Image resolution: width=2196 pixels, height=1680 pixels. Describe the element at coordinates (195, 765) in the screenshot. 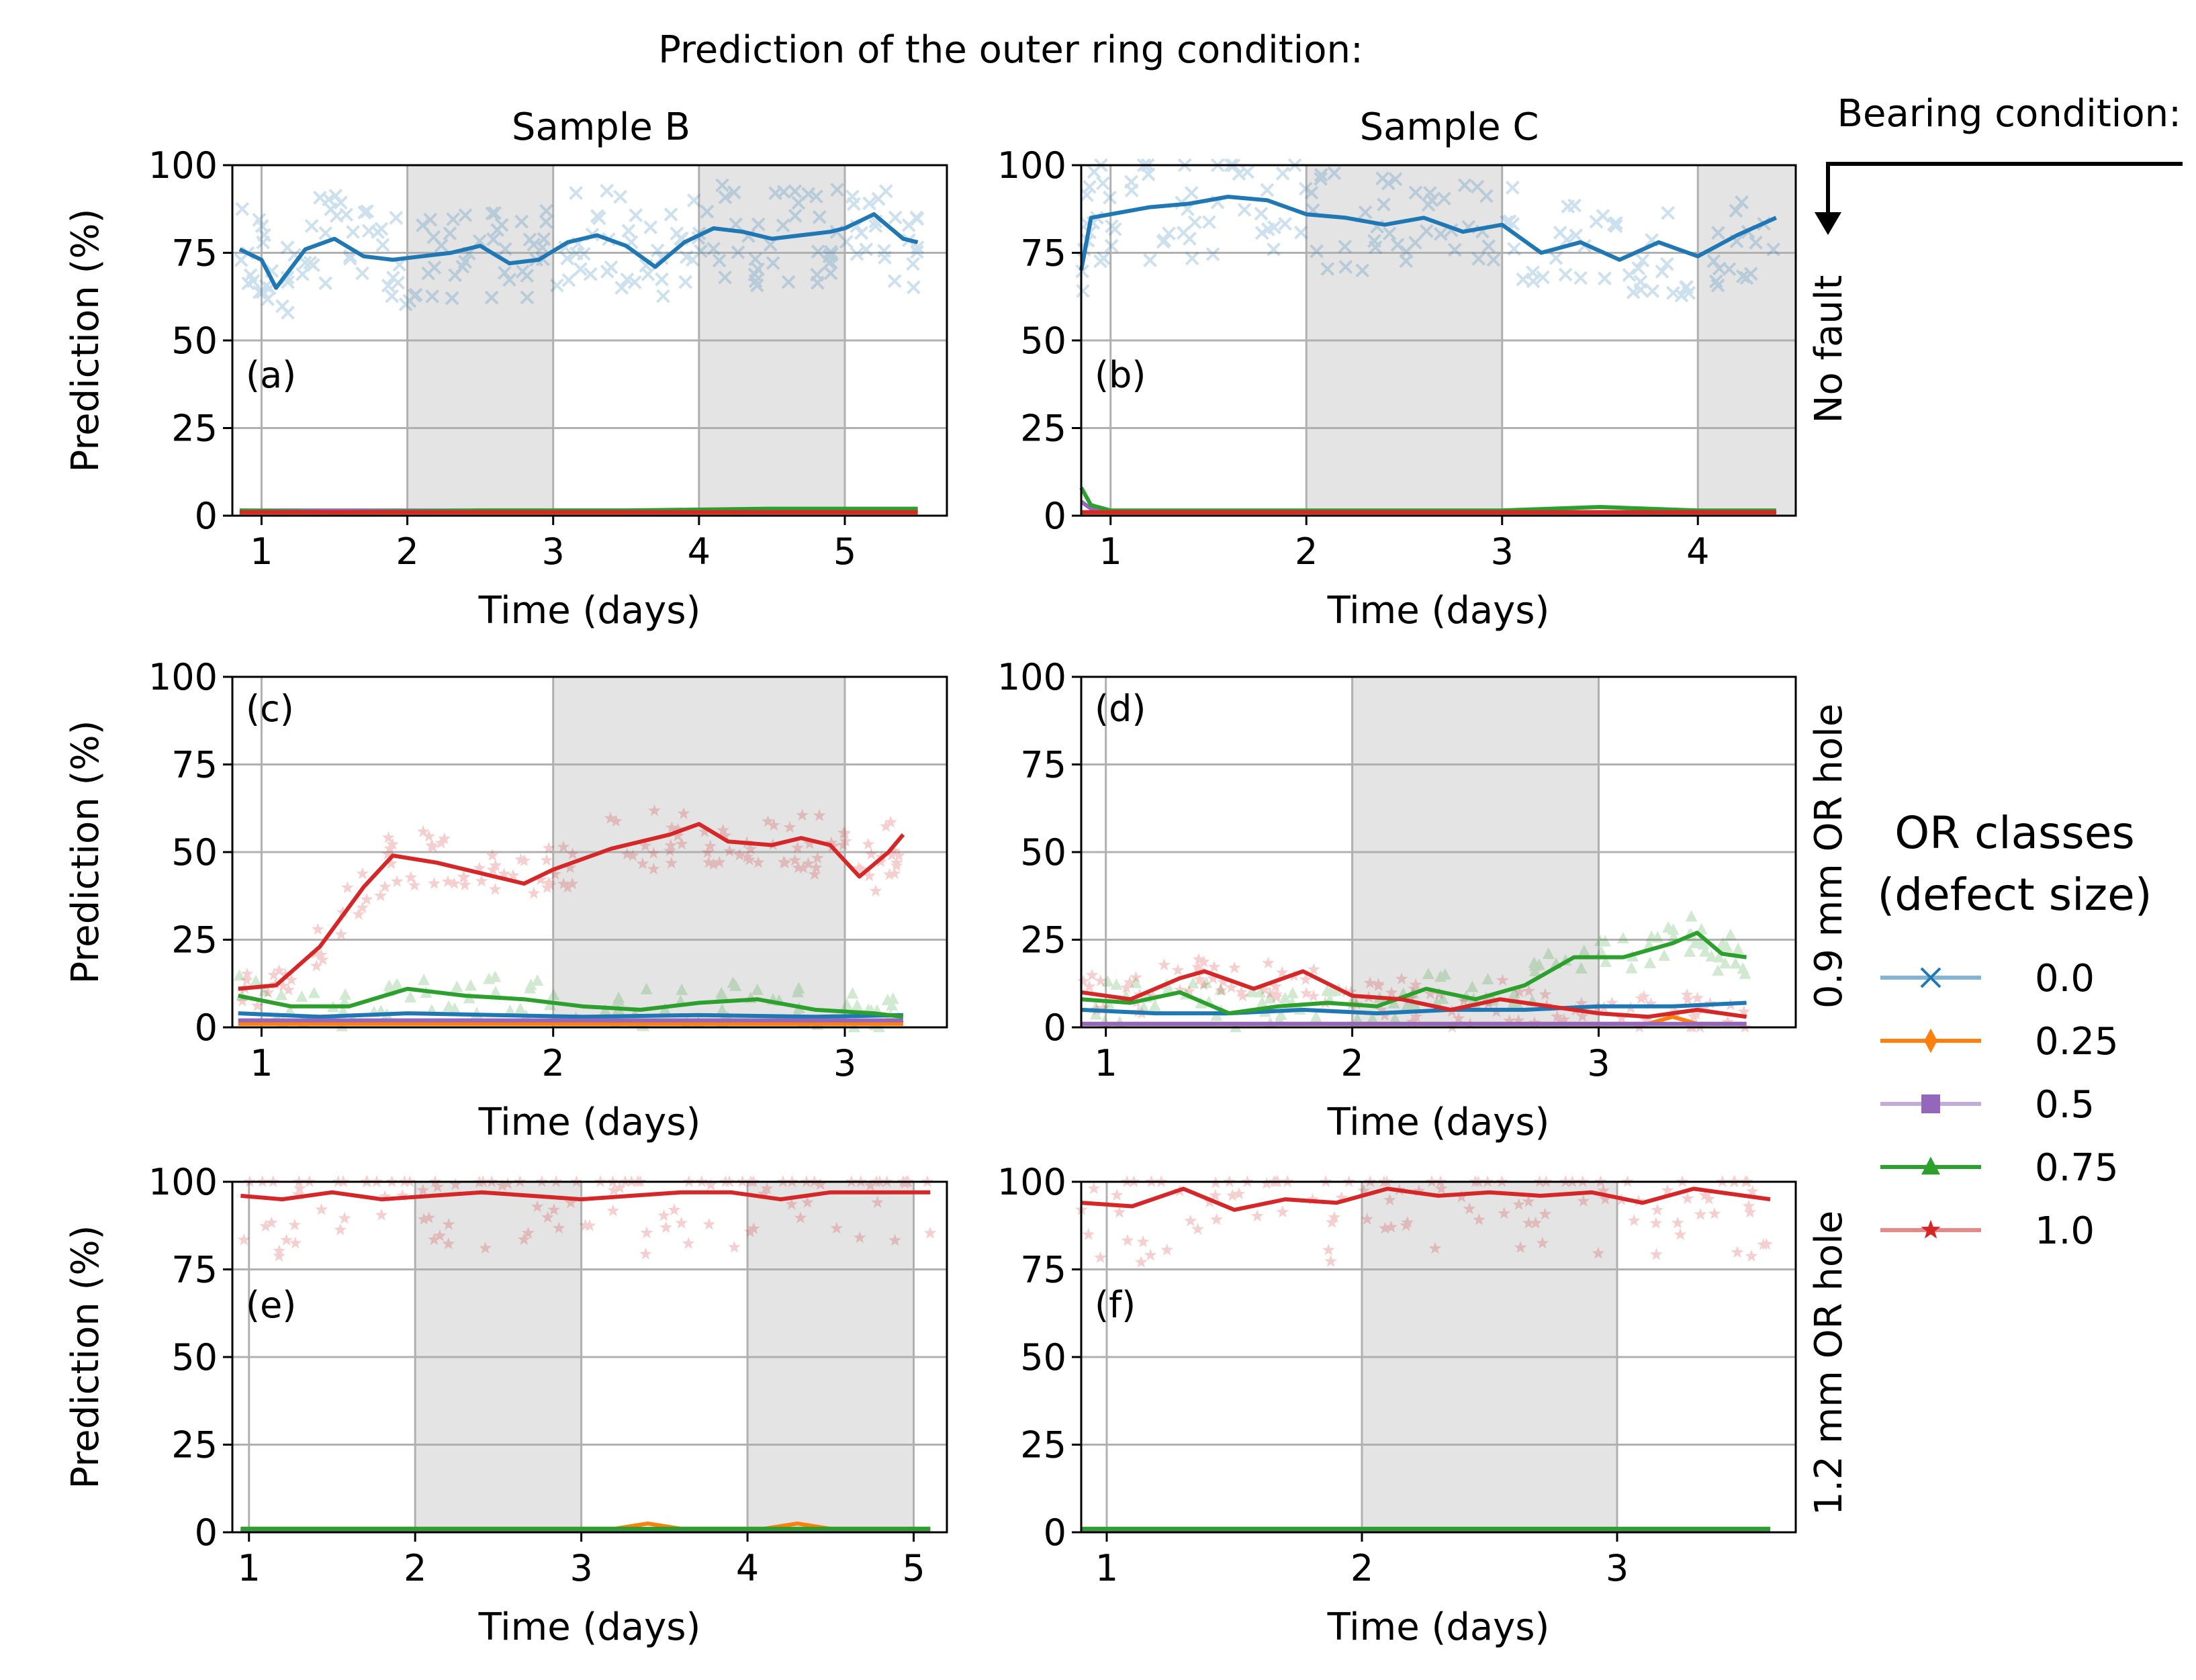

I see `y-tick-label: 75` at that location.